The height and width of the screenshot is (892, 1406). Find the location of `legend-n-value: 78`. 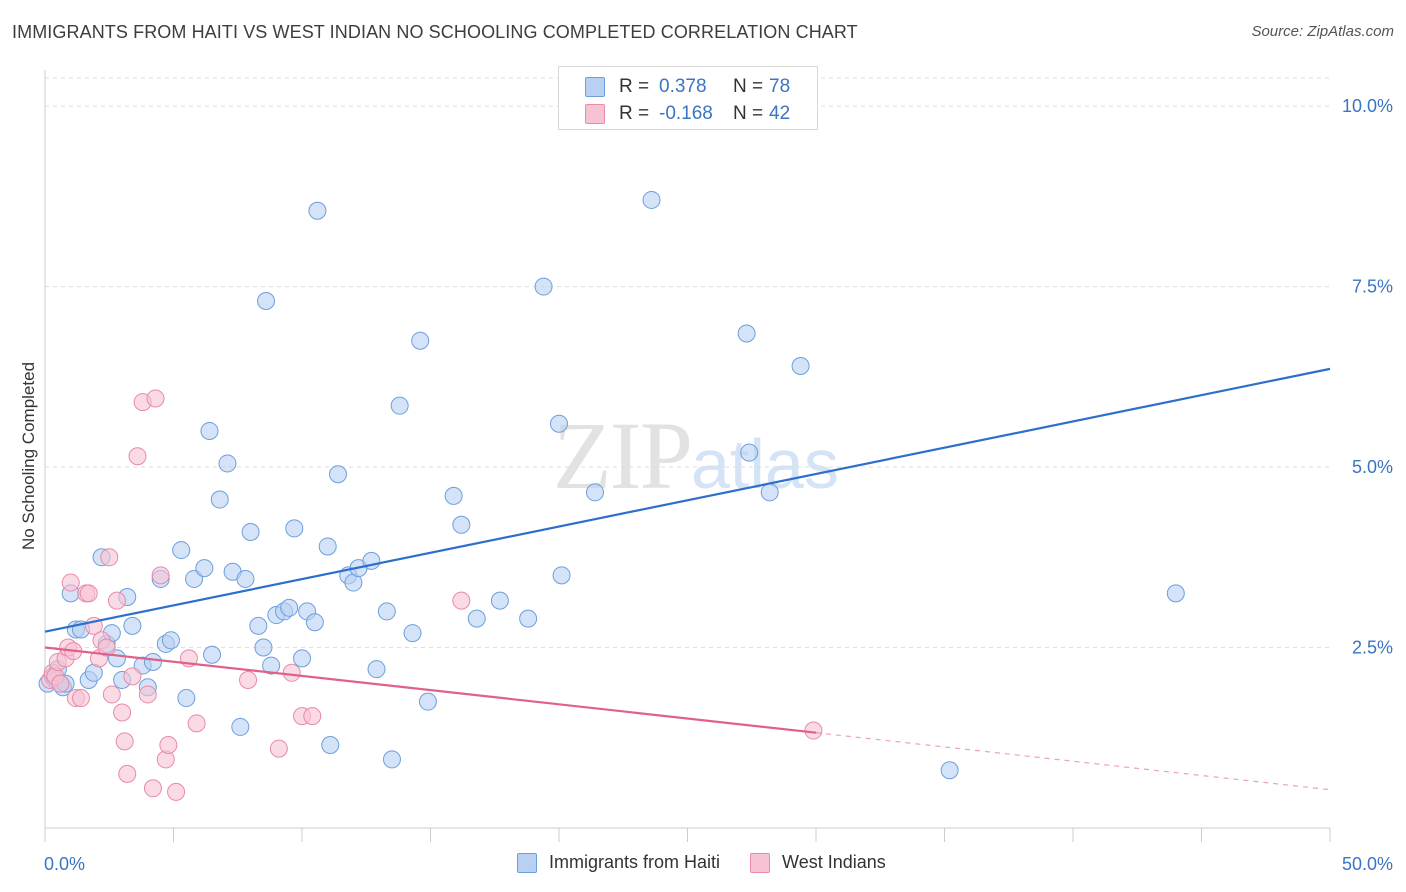

legend-n-value: 78 is located at coordinates (780, 86).